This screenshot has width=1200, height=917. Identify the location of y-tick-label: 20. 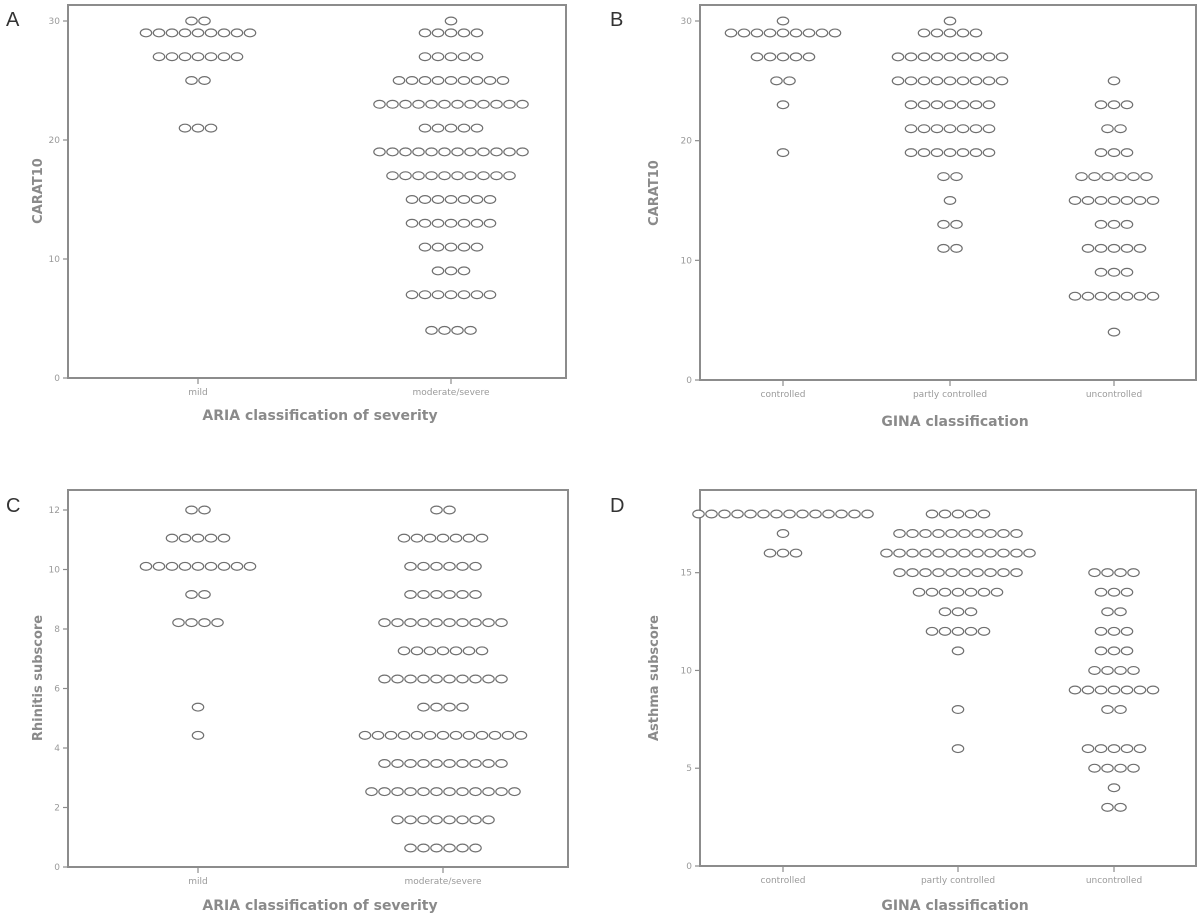
(55, 141).